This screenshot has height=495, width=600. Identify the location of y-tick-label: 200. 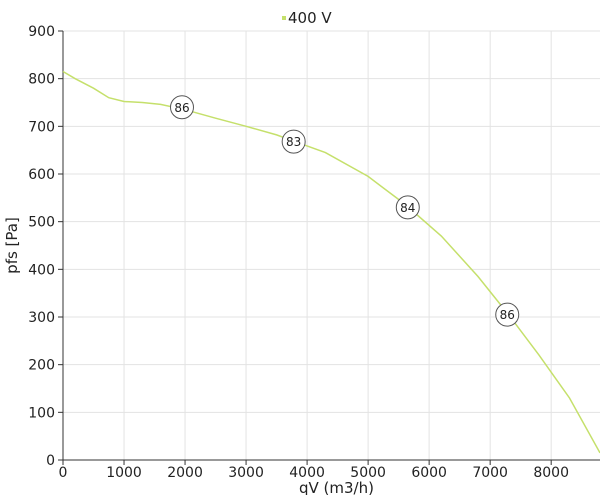
(41, 366).